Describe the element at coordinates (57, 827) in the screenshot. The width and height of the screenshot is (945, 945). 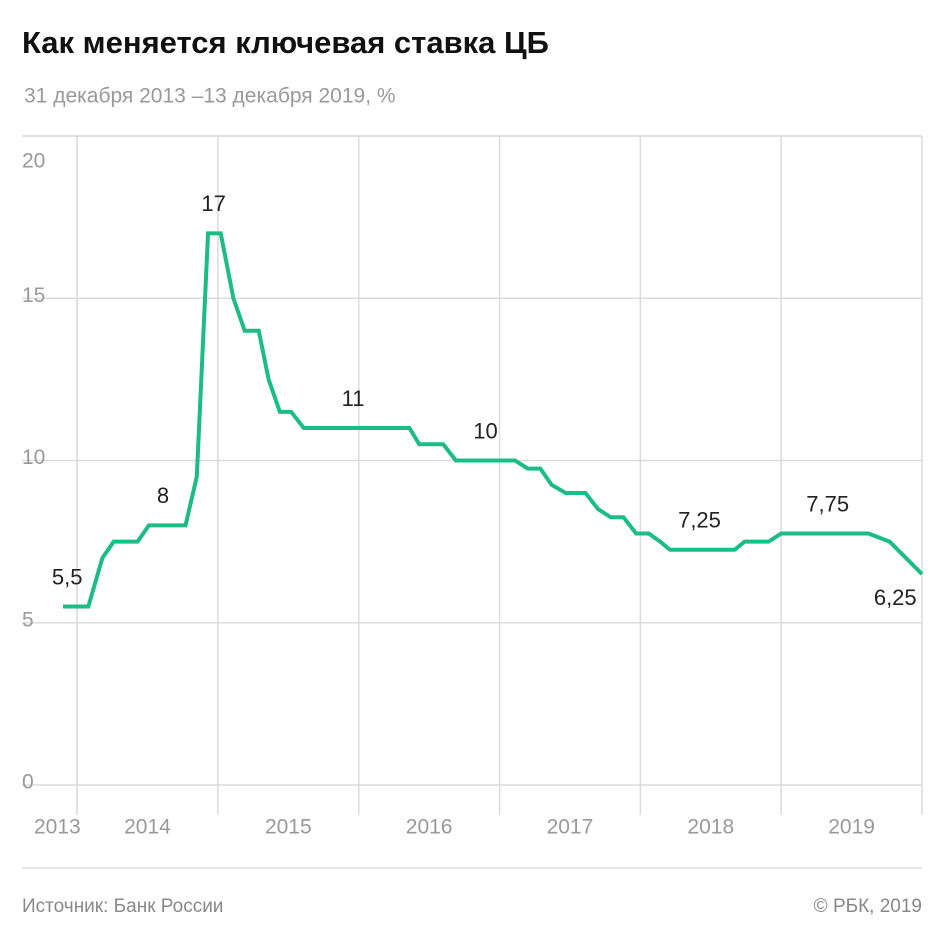
I see `x-tick-label: 2013` at that location.